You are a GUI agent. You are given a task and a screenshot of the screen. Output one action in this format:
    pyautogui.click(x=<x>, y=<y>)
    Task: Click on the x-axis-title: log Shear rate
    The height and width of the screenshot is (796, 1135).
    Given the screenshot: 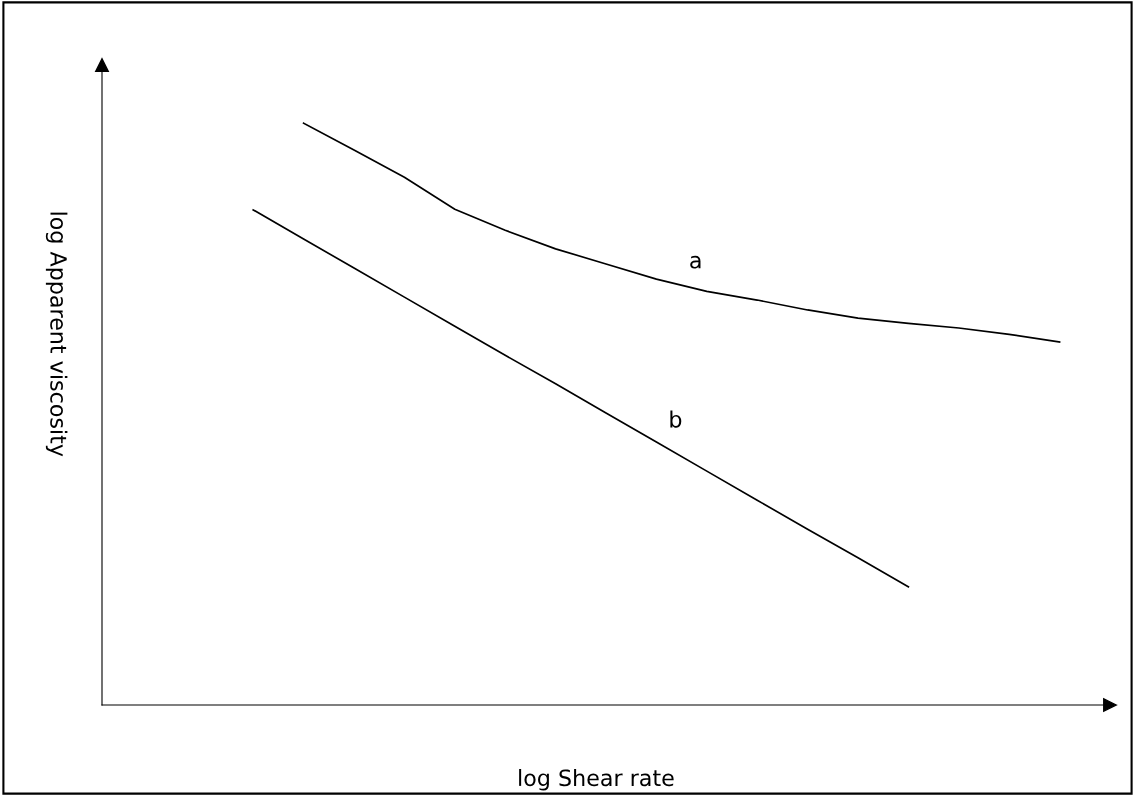 What is the action you would take?
    pyautogui.click(x=596, y=780)
    